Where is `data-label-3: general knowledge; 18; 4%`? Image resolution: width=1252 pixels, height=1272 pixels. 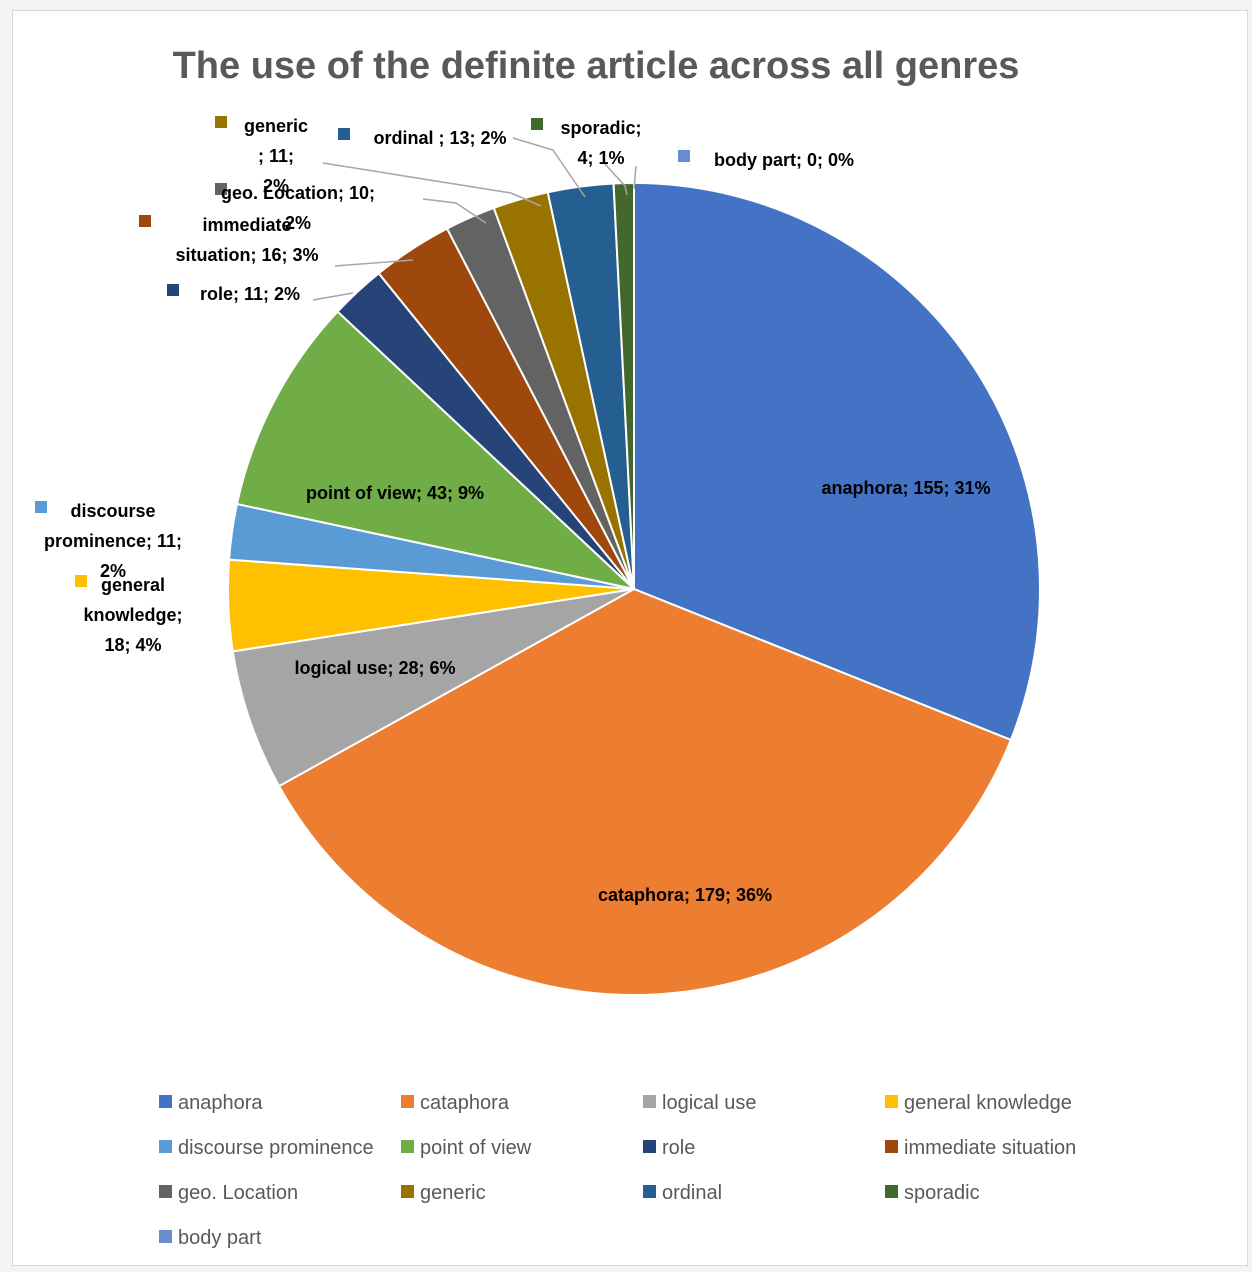
data-label-3: general knowledge; 18; 4% is located at coordinates (129, 615).